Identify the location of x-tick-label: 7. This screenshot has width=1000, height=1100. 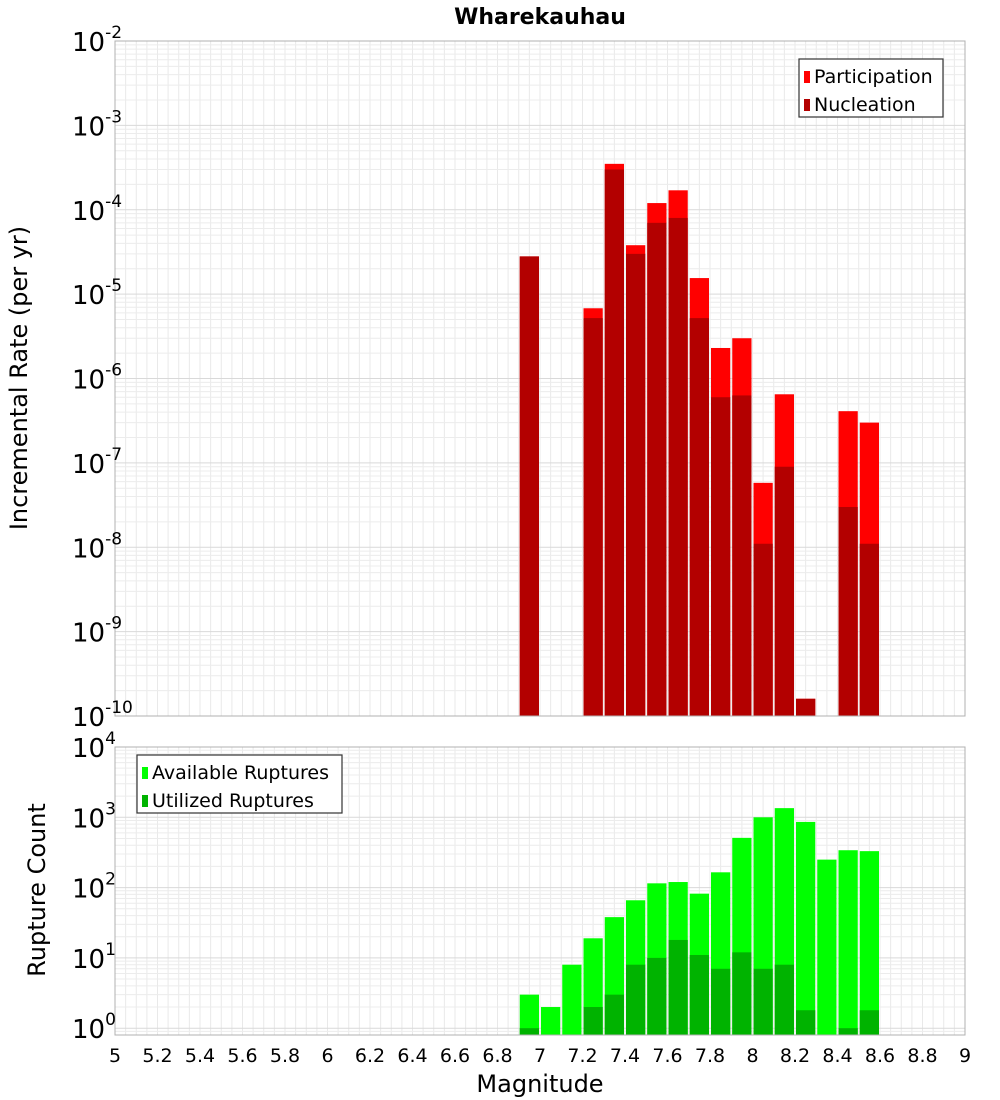
(540, 1056).